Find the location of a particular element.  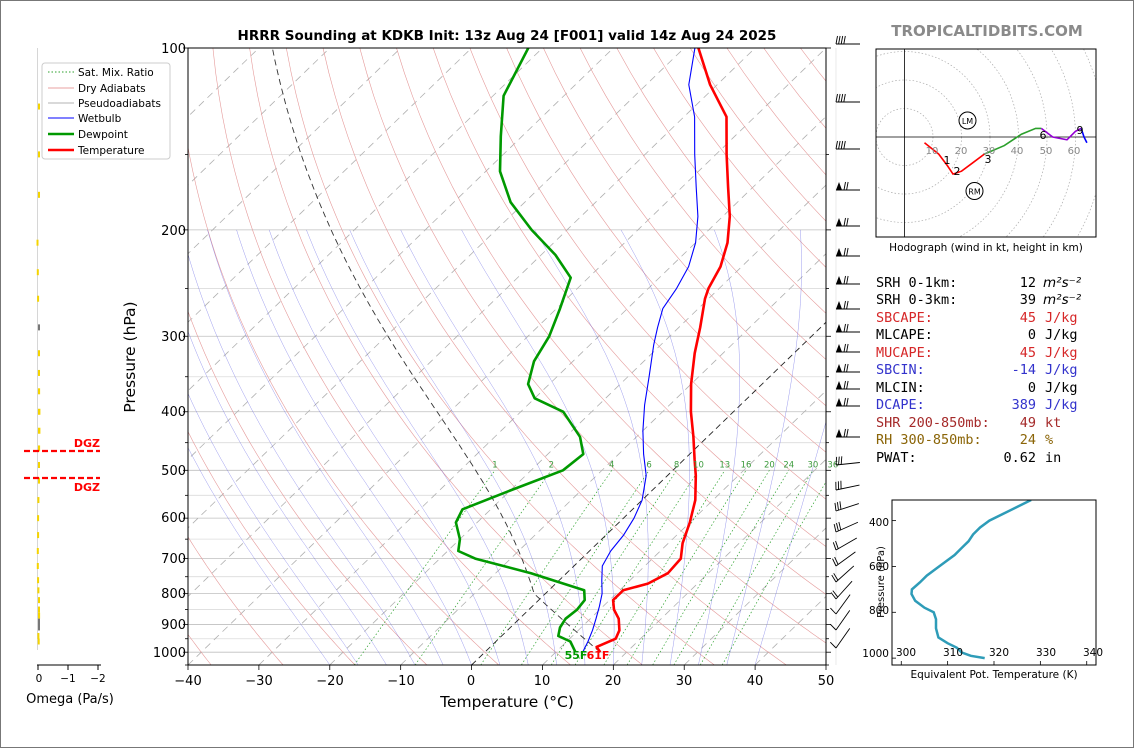

y-tick-label: 400 is located at coordinates (173, 412).